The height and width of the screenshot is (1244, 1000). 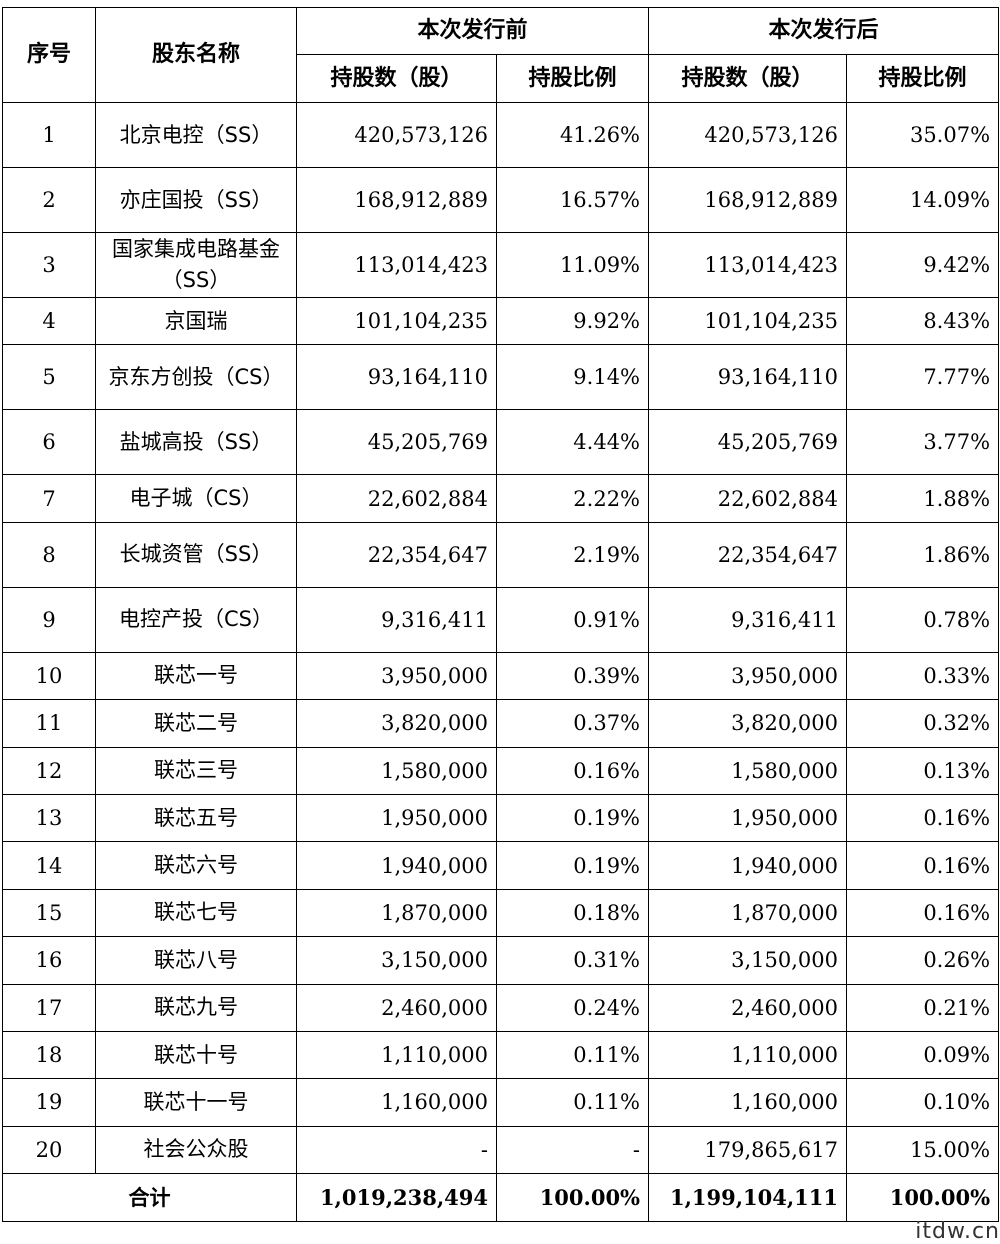 What do you see at coordinates (501, 321) in the screenshot?
I see `table-row: 4 京国瑞 101,104,235 9.92% 101,104,235 8.43%` at bounding box center [501, 321].